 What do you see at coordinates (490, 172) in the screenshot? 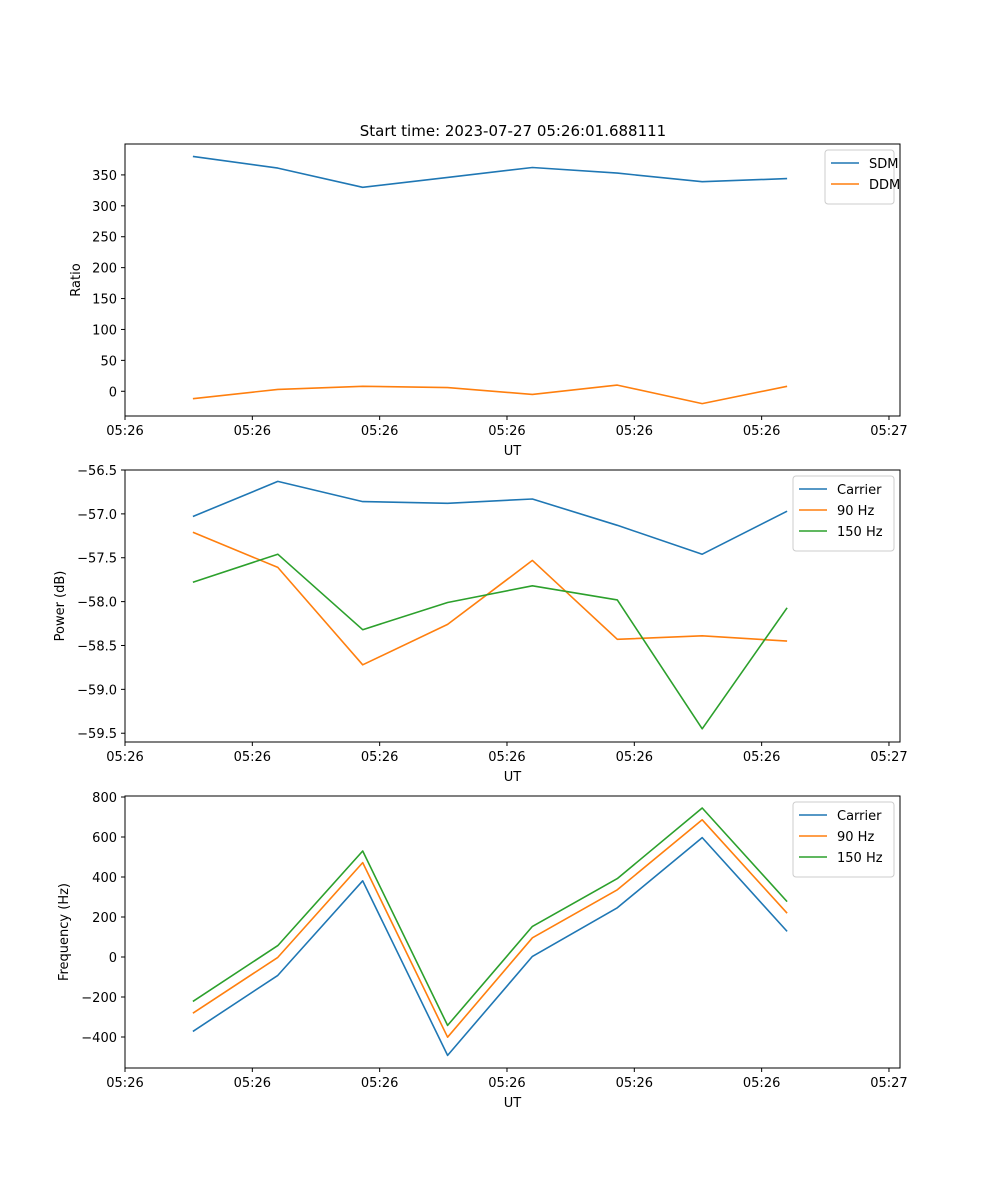
I see `series-line-sdm` at bounding box center [490, 172].